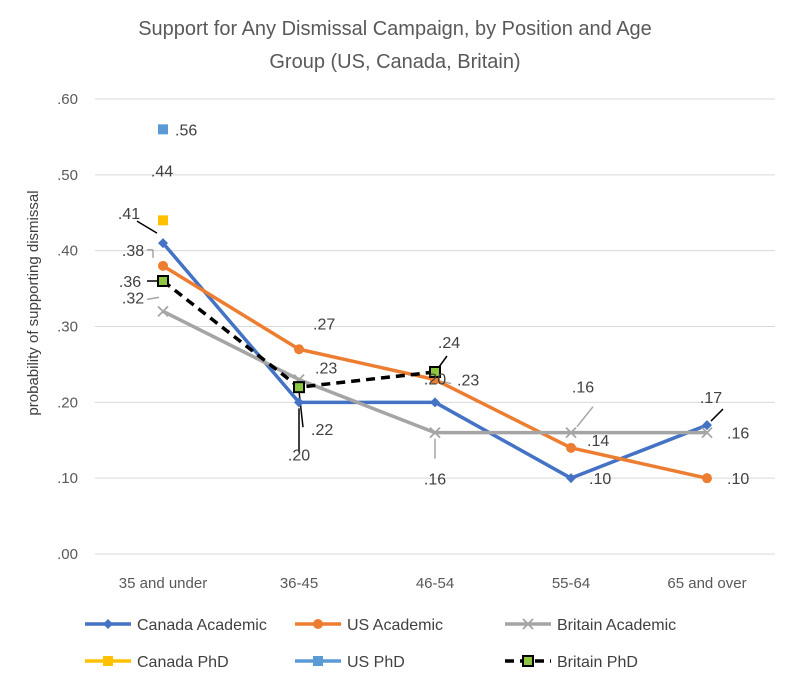 The height and width of the screenshot is (686, 790). I want to click on legend-label: Britain PhD, so click(597, 662).